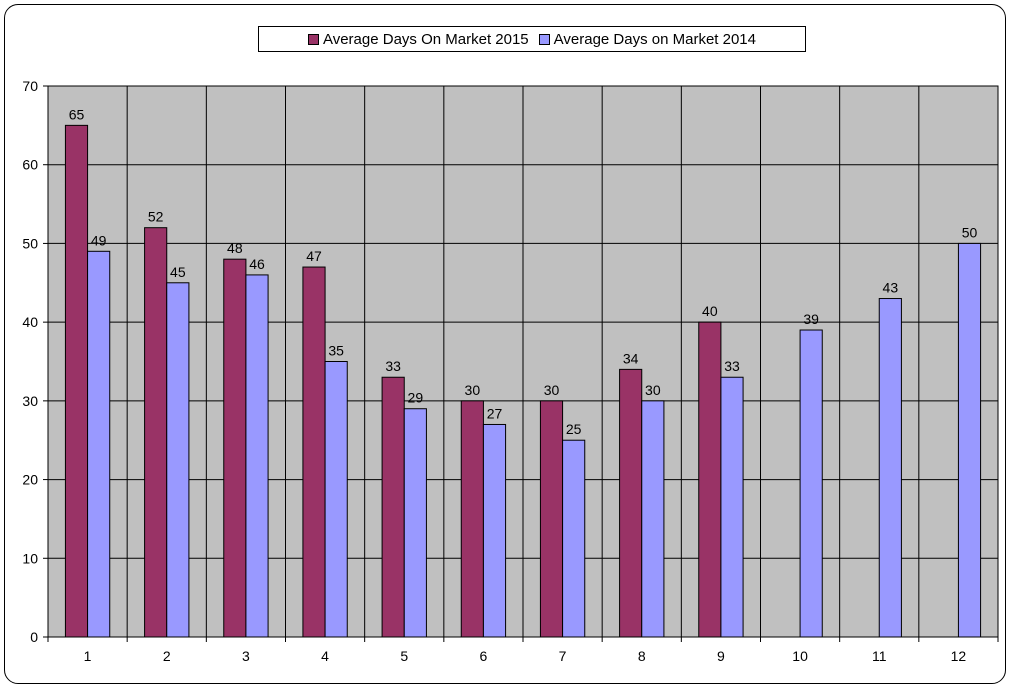 Image resolution: width=1012 pixels, height=690 pixels. Describe the element at coordinates (34, 637) in the screenshot. I see `y-tick-label: 0` at that location.